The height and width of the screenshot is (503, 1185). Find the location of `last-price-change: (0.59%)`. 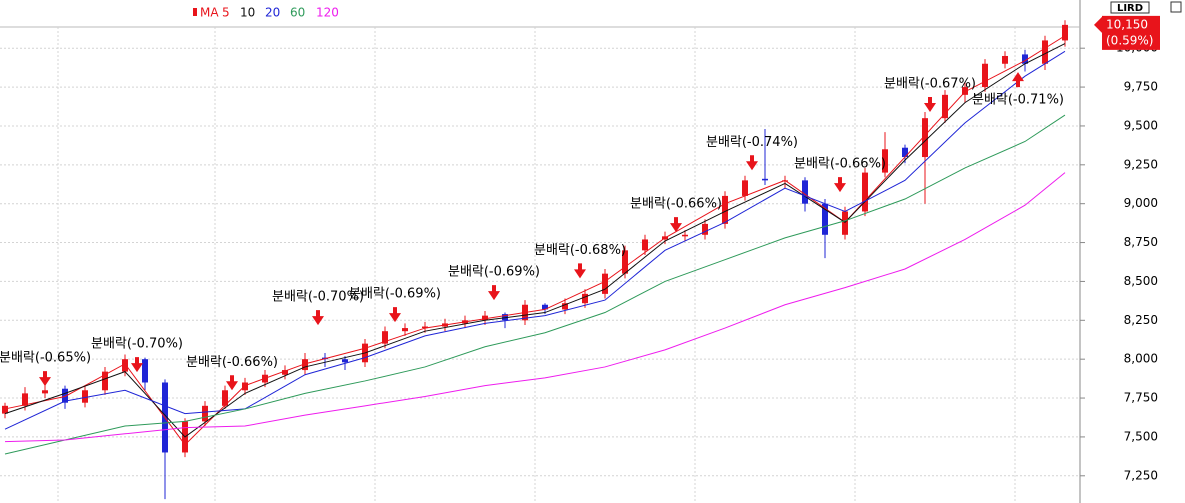

last-price-change: (0.59%) is located at coordinates (1129, 40).